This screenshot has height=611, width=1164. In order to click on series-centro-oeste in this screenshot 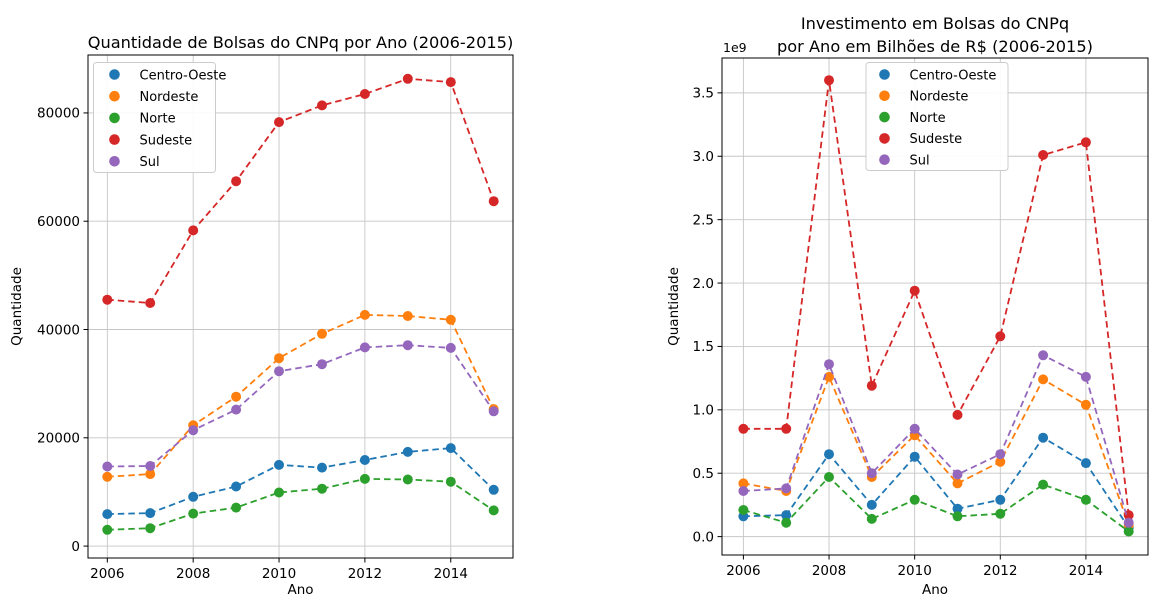, I will do `click(936, 482)`.